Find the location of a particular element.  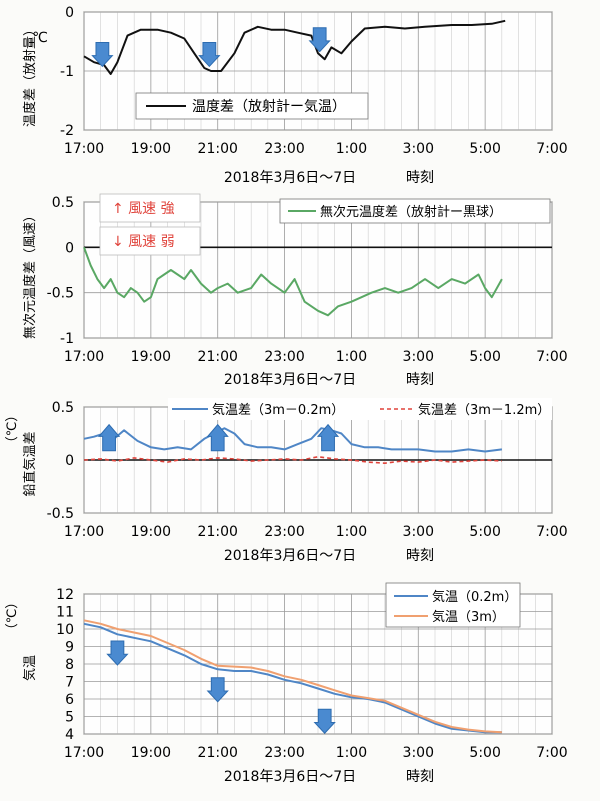

y-tick-label: 9 is located at coordinates (69, 648).